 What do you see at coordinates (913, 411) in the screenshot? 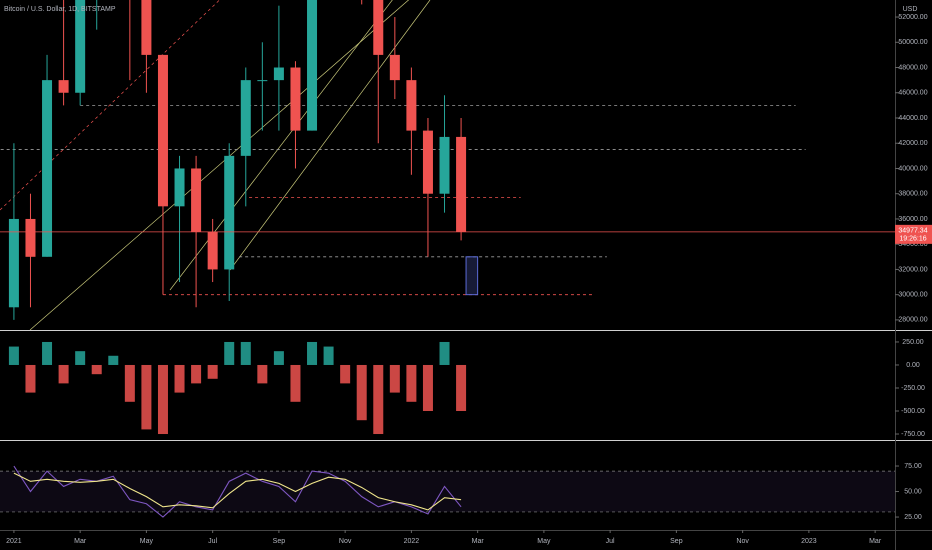
I see `y-tick-label: -500.00` at bounding box center [913, 411].